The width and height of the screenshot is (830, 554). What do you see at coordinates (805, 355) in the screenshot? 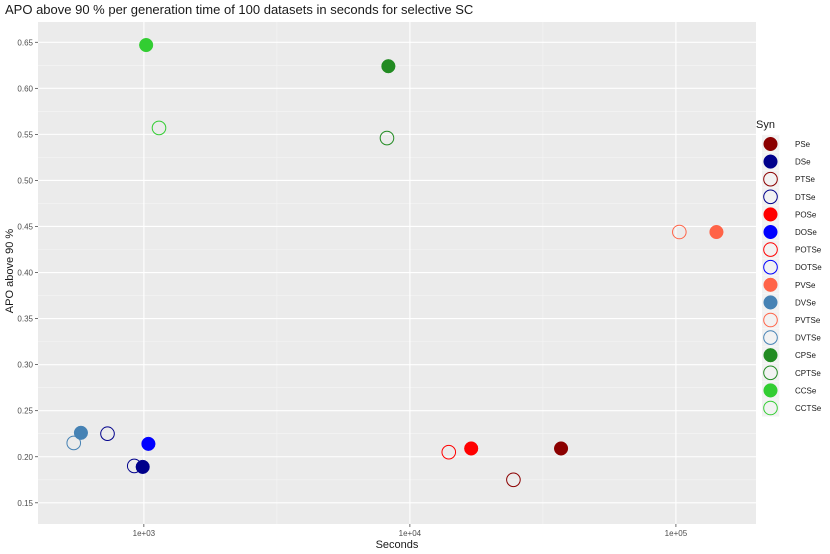
I see `legend-label-cpse: CPSe` at bounding box center [805, 355].